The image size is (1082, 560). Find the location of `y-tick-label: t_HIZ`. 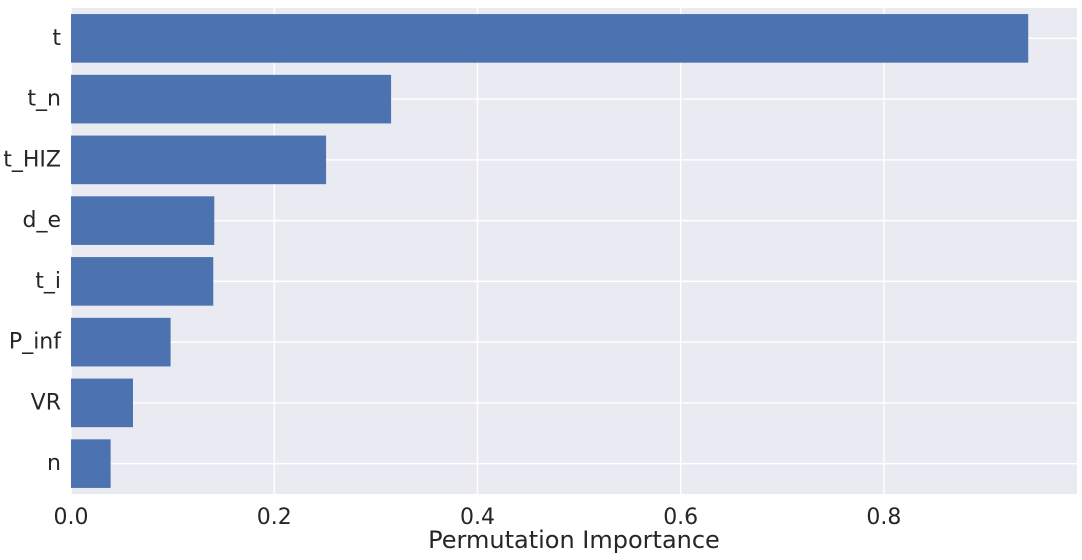

y-tick-label: t_HIZ is located at coordinates (32, 159).